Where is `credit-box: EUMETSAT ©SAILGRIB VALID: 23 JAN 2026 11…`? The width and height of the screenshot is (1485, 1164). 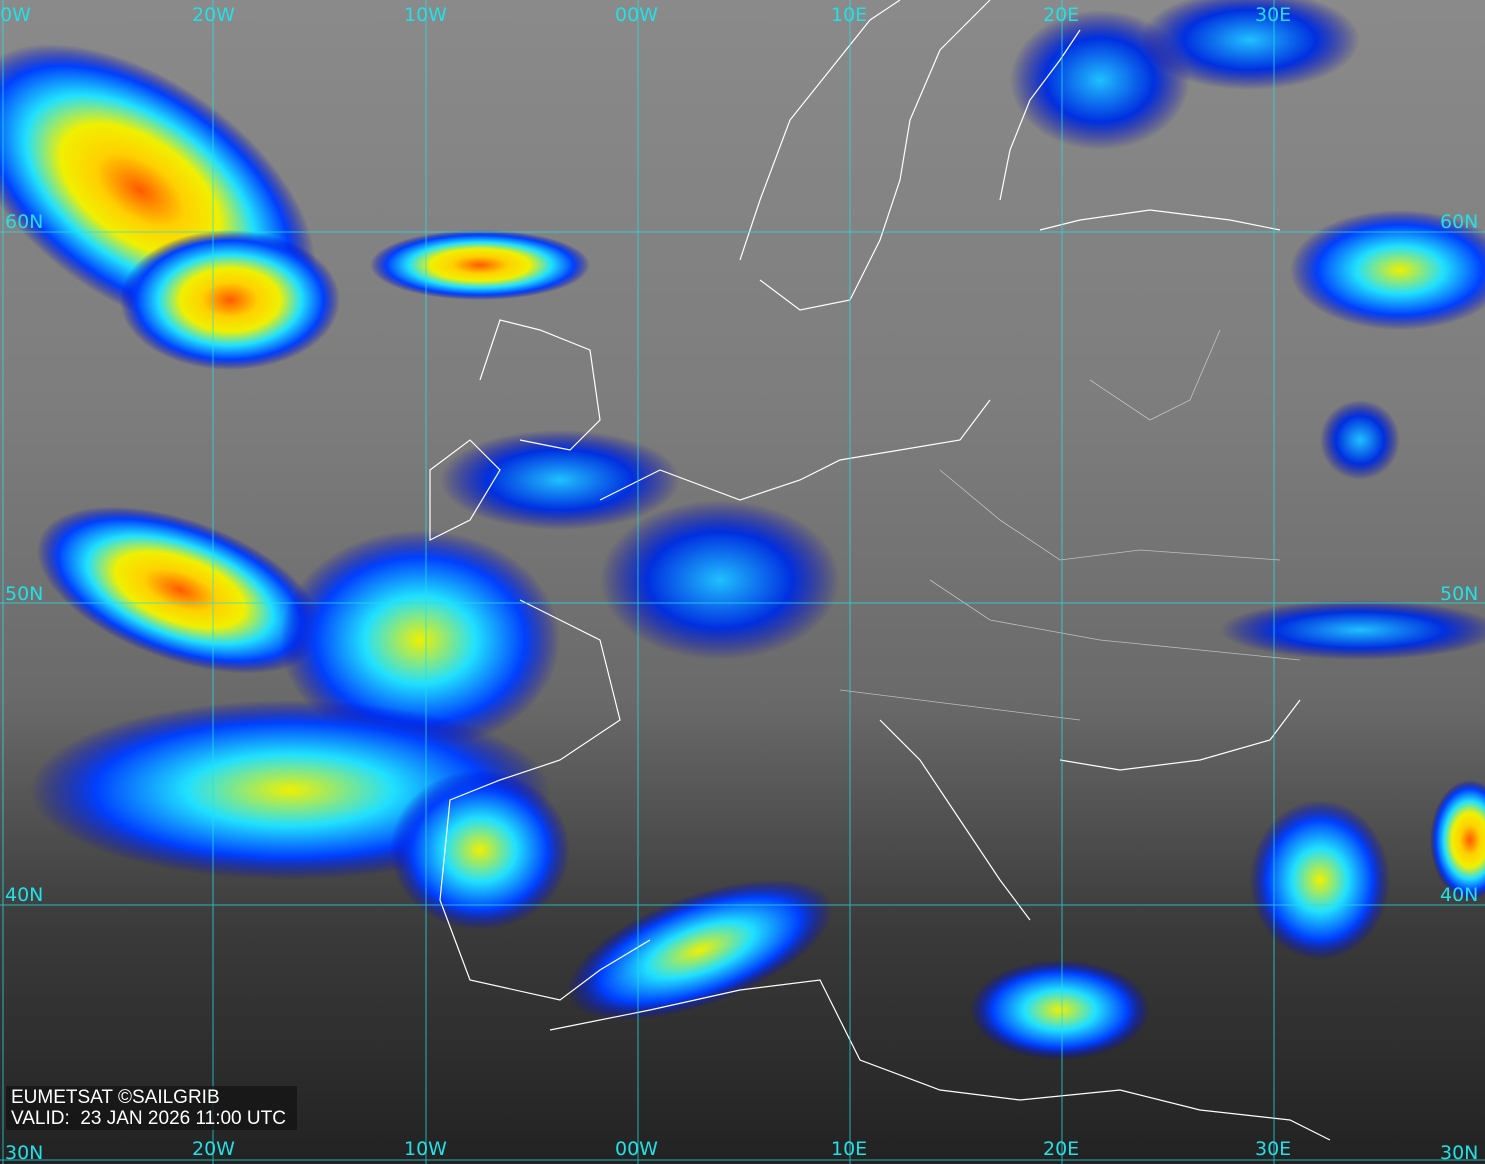
credit-box: EUMETSAT ©SAILGRIB VALID: 23 JAN 2026 11… is located at coordinates (151, 1108).